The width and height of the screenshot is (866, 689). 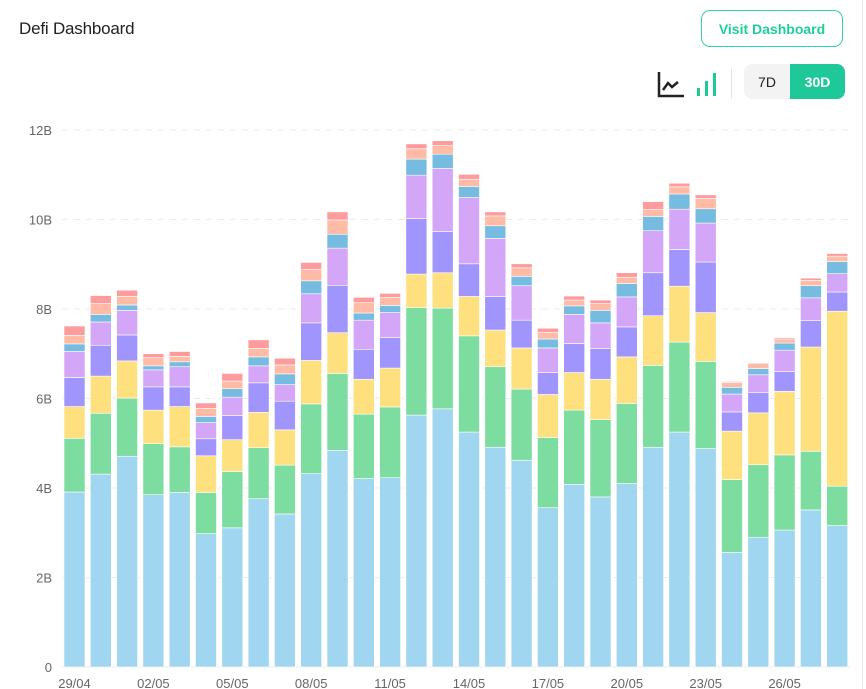 I want to click on bar-06/05, so click(x=258, y=503).